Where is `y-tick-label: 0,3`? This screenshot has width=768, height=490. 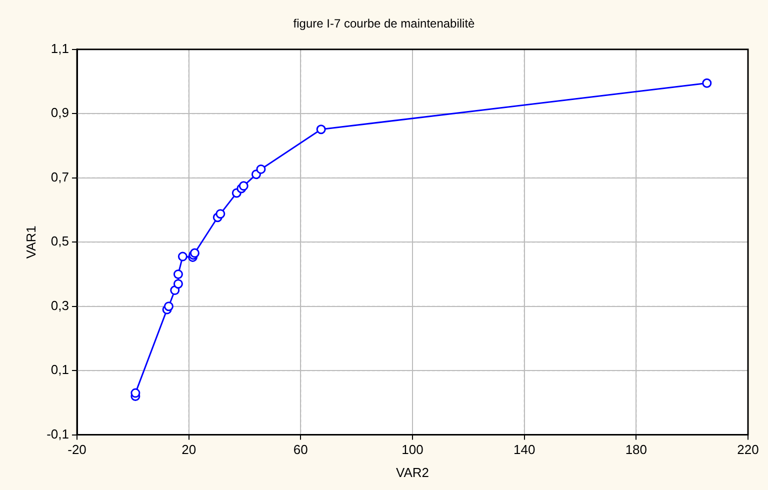 y-tick-label: 0,3 is located at coordinates (59, 305).